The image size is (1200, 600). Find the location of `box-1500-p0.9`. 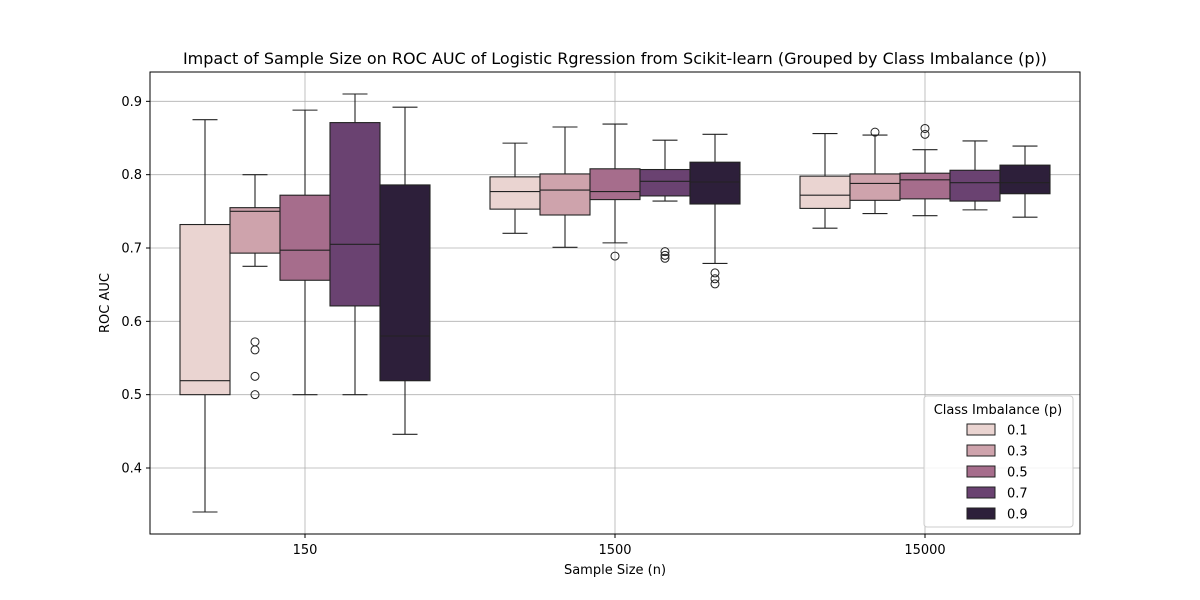

box-1500-p0.9 is located at coordinates (715, 211).